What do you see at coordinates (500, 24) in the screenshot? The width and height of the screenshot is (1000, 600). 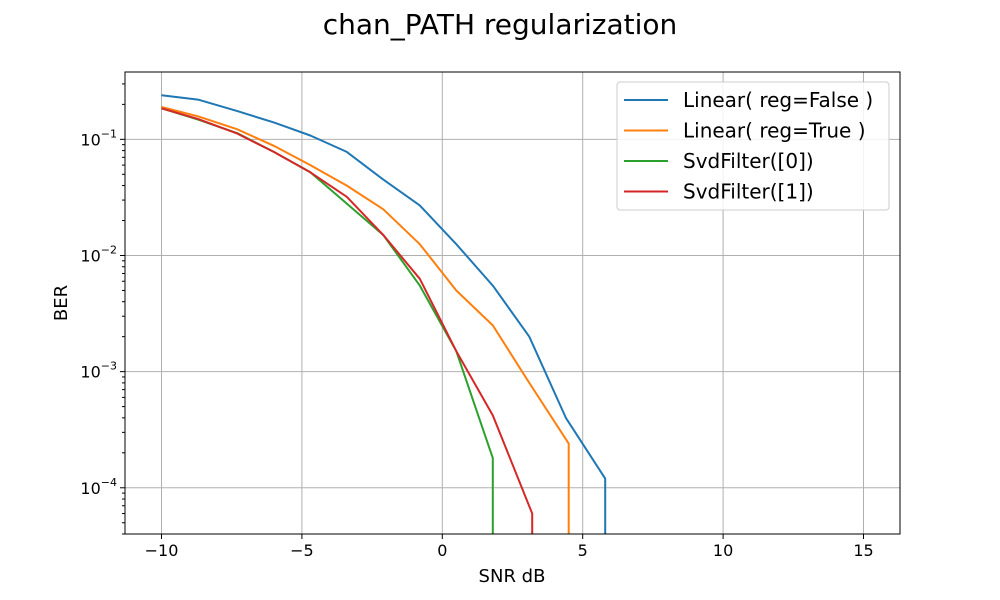 I see `chart-title: chan_PATH regularization` at bounding box center [500, 24].